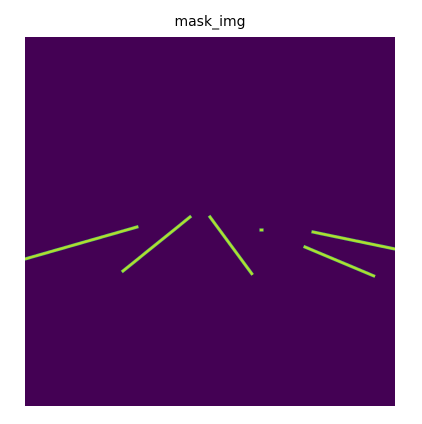  I want to click on right-upper-line, so click(353, 240).